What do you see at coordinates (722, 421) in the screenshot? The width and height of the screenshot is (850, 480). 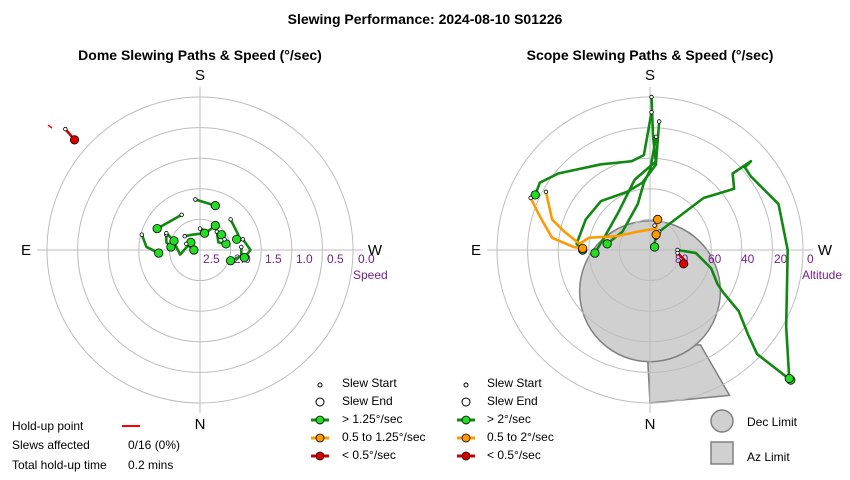 I see `legend-dec-limit-marker` at bounding box center [722, 421].